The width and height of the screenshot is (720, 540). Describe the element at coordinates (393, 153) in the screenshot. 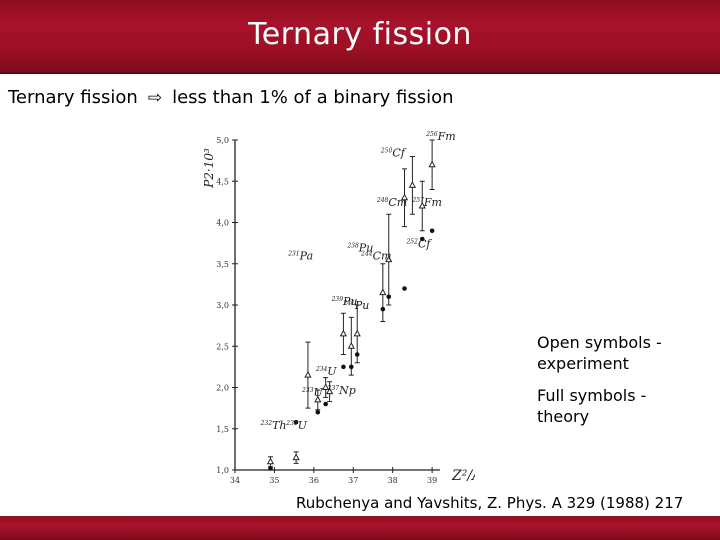

I see `isotope-label: 250Cf` at that location.